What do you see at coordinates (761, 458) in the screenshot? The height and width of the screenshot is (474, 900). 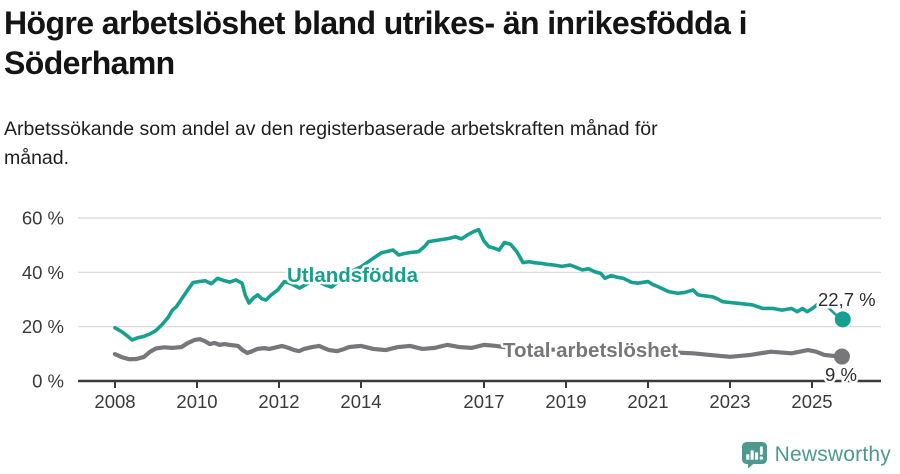 I see `logo-exclamation-dot` at bounding box center [761, 458].